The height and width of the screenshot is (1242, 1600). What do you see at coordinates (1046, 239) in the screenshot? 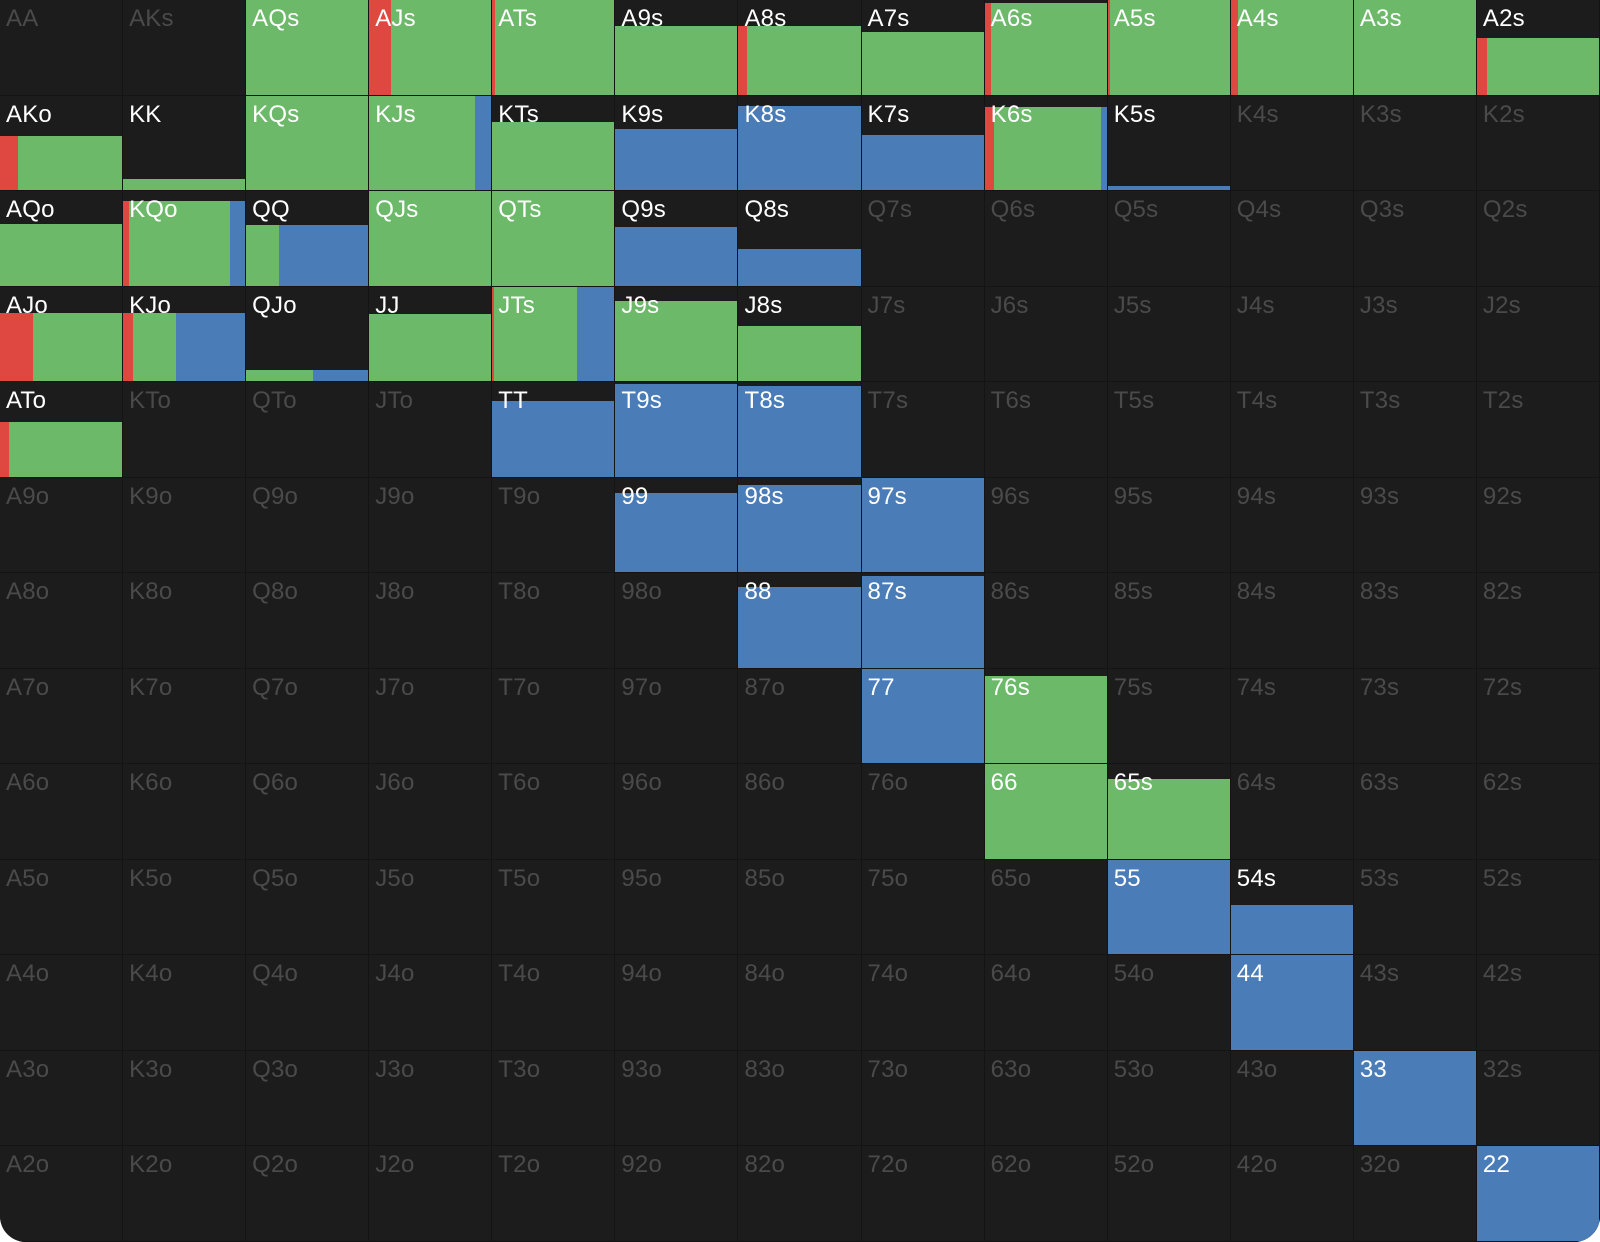
I see `hand-cell-Q6s: Q6s` at bounding box center [1046, 239].